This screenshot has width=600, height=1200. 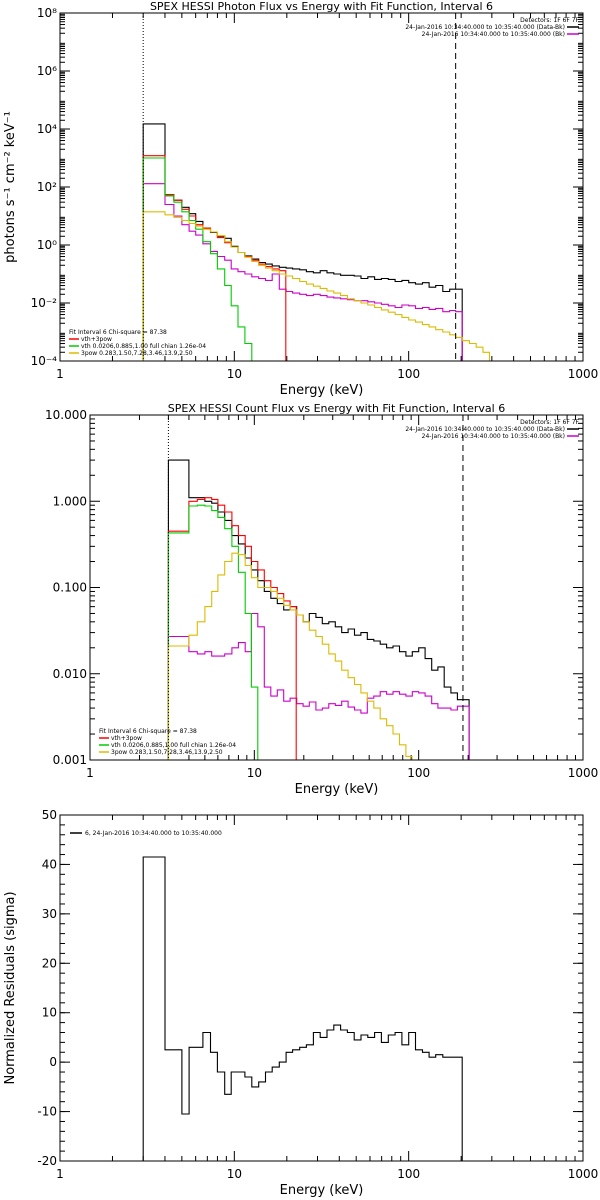 What do you see at coordinates (47, 13) in the screenshot?
I see `y-tick-label: 10⁸` at bounding box center [47, 13].